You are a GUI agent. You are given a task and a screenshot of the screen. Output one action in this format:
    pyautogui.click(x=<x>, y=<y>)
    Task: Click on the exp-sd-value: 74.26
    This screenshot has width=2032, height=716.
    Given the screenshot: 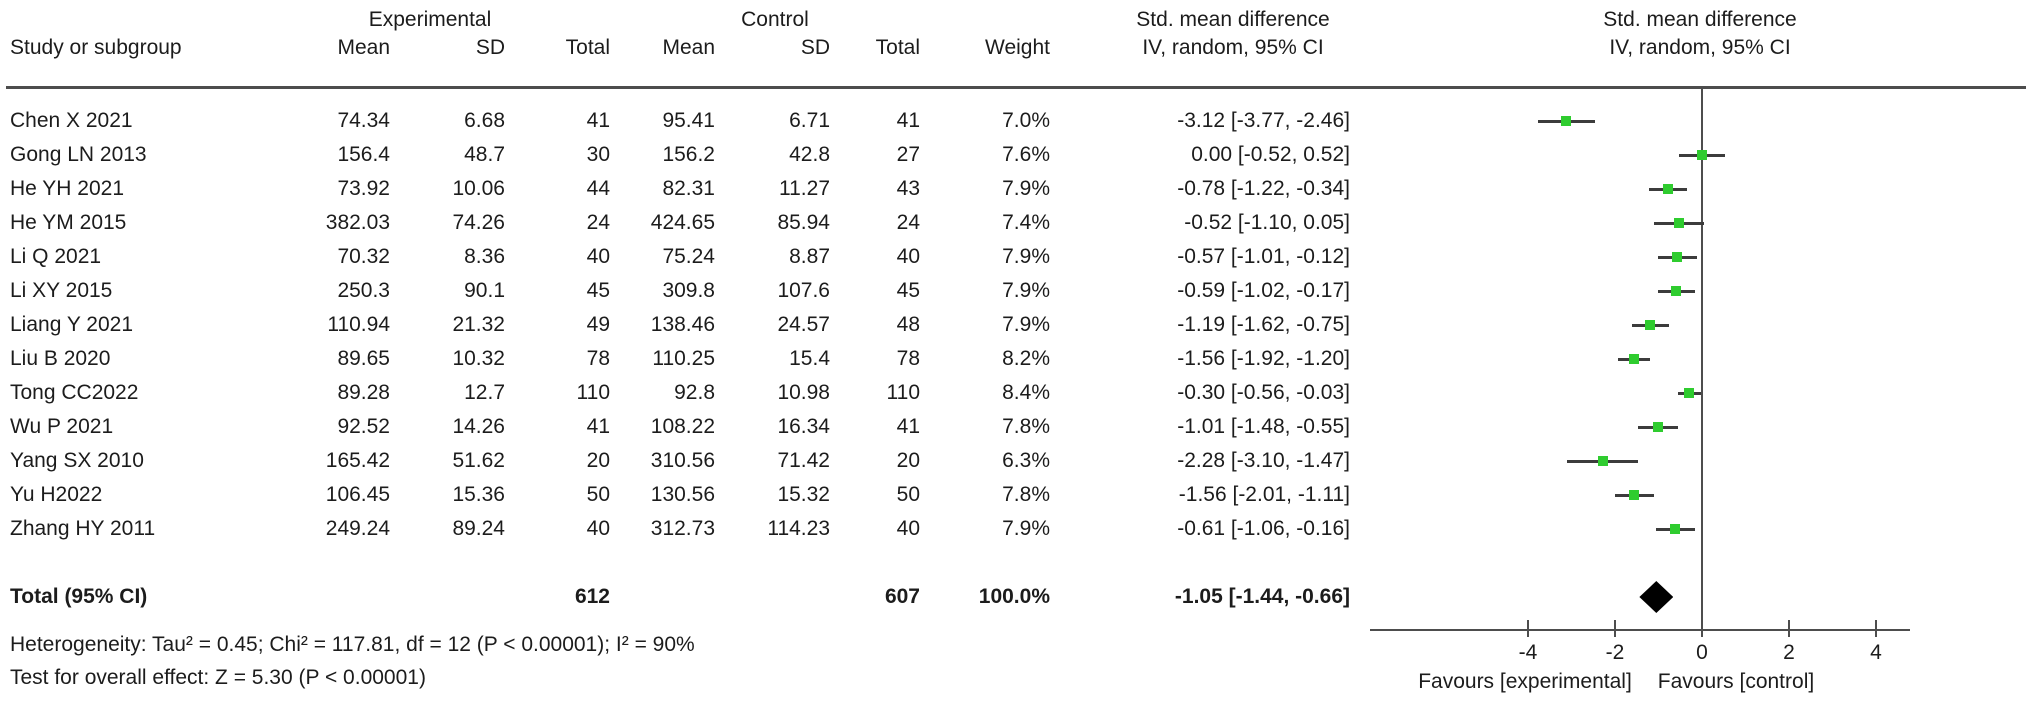 What is the action you would take?
    pyautogui.click(x=478, y=222)
    